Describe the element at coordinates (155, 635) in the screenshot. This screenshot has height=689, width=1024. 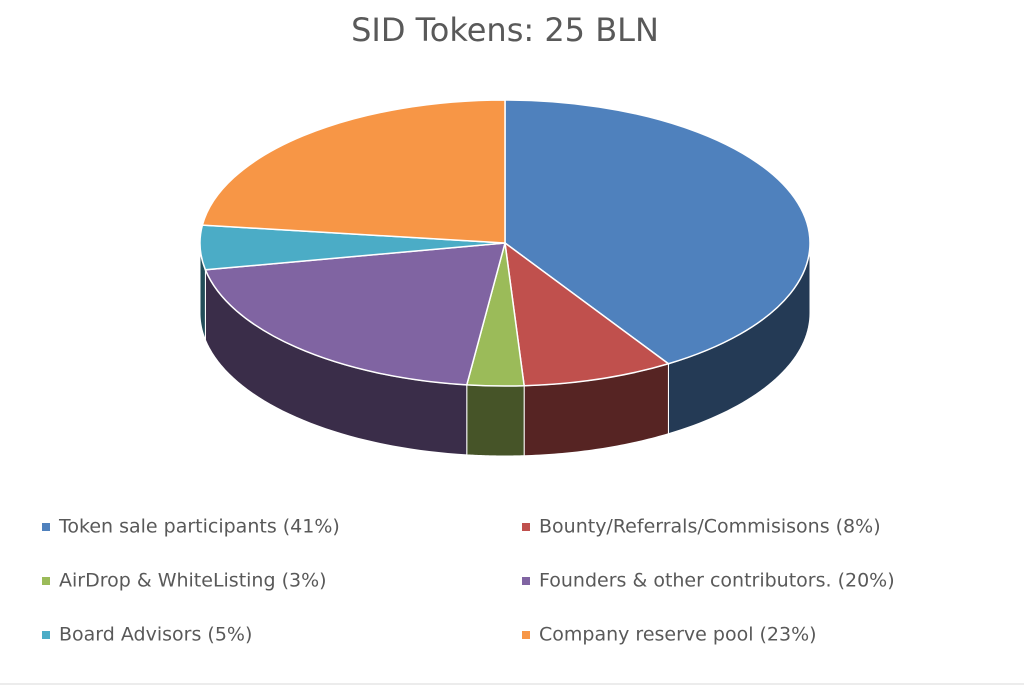
I see `legend-label: Board Advisors (5%)` at that location.